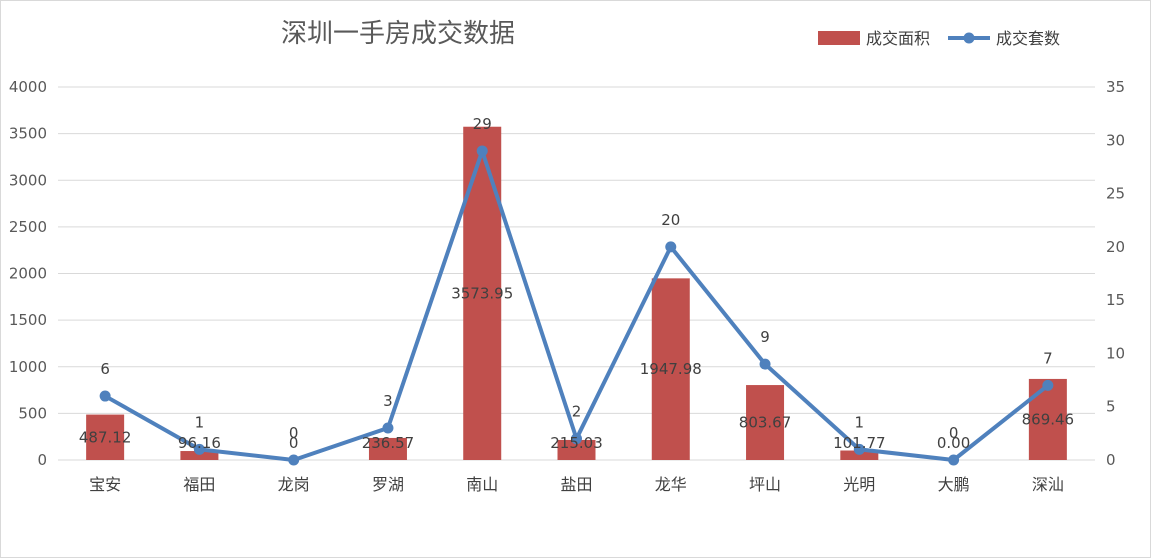  Describe the element at coordinates (765, 484) in the screenshot. I see `x-category-label: 坪山` at that location.